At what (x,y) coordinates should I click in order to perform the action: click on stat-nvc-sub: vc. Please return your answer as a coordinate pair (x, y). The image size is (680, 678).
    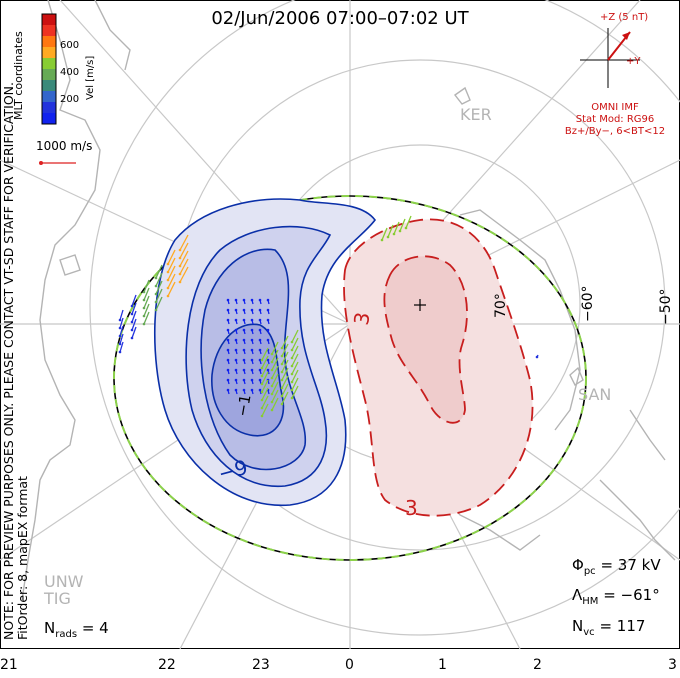
    Looking at the image, I should click on (589, 632).